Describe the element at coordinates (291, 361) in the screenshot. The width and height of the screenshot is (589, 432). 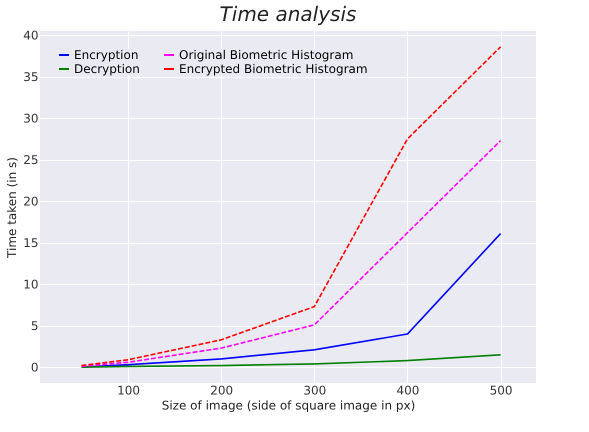
I see `line-series` at that location.